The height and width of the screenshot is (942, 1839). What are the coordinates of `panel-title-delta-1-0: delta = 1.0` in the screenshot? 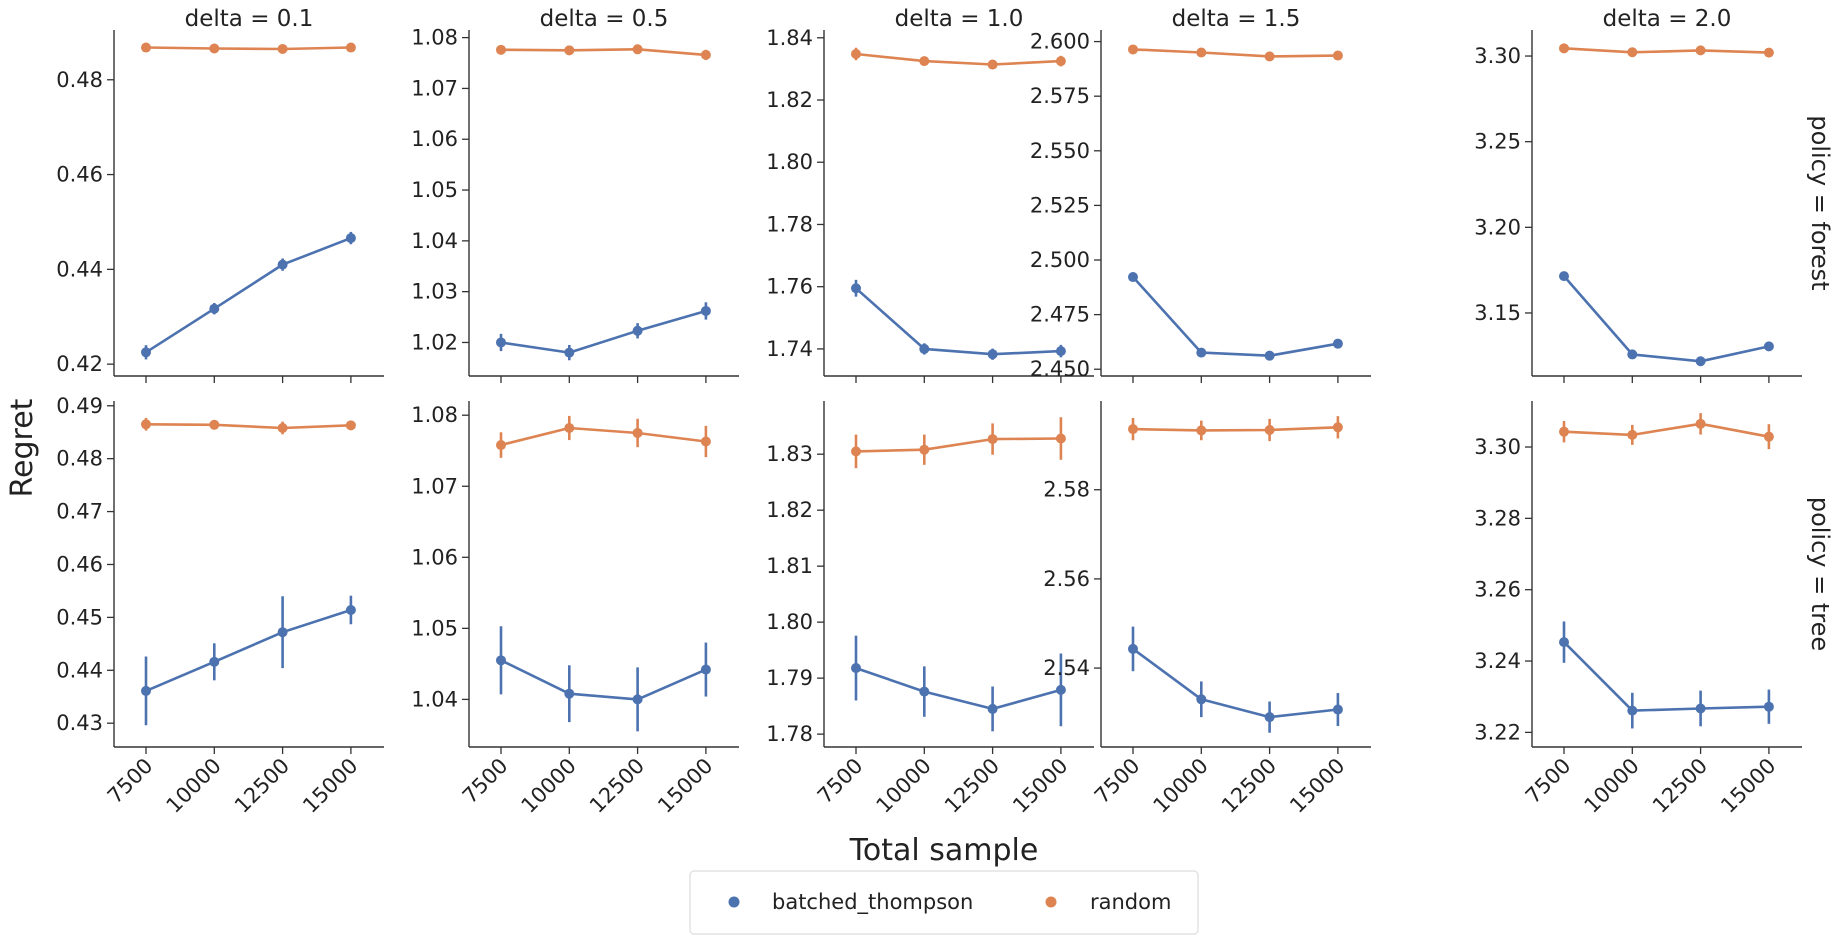 It's located at (959, 19).